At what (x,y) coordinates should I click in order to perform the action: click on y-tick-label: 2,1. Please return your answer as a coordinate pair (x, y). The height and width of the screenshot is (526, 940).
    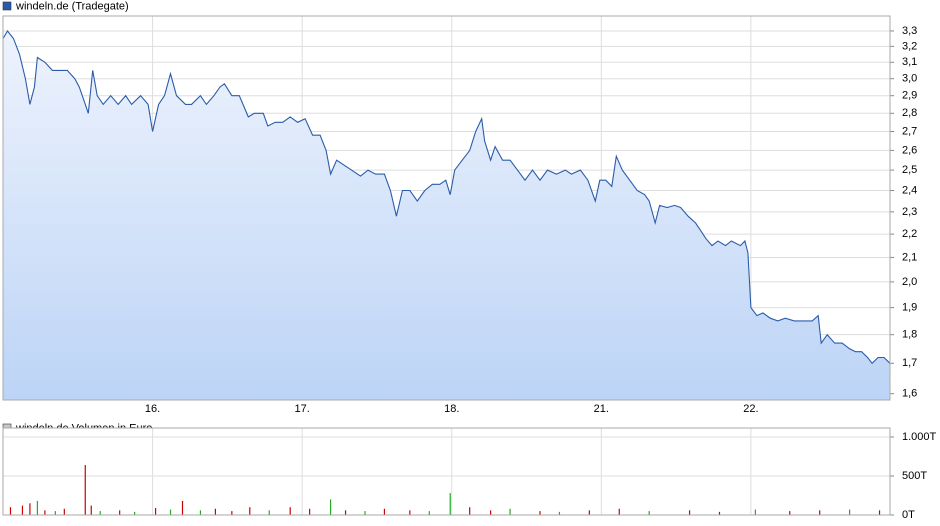
    Looking at the image, I should click on (909, 257).